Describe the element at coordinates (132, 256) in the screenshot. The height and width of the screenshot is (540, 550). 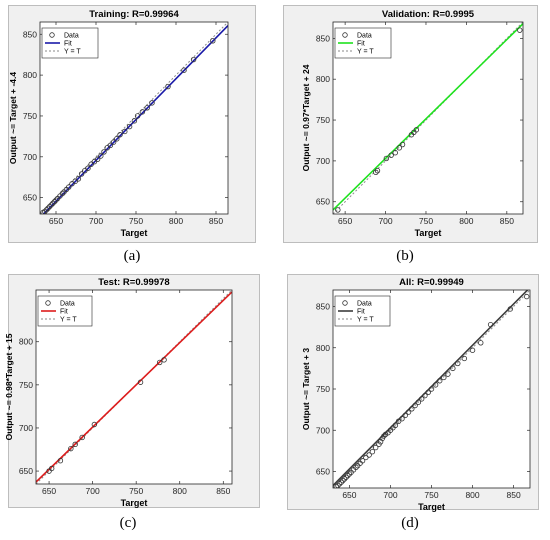
I see `panel-caption-a: (a)` at that location.